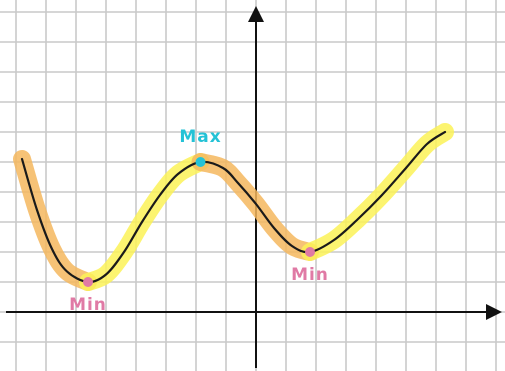  I want to click on highlight-decreasing, so click(55, 220).